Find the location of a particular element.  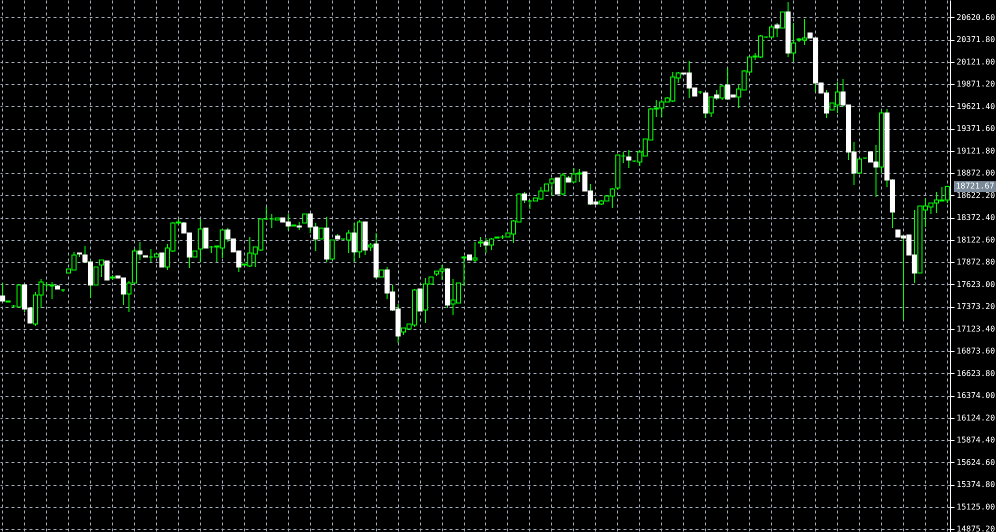

y-tick-label: 17123.40 is located at coordinates (976, 329).